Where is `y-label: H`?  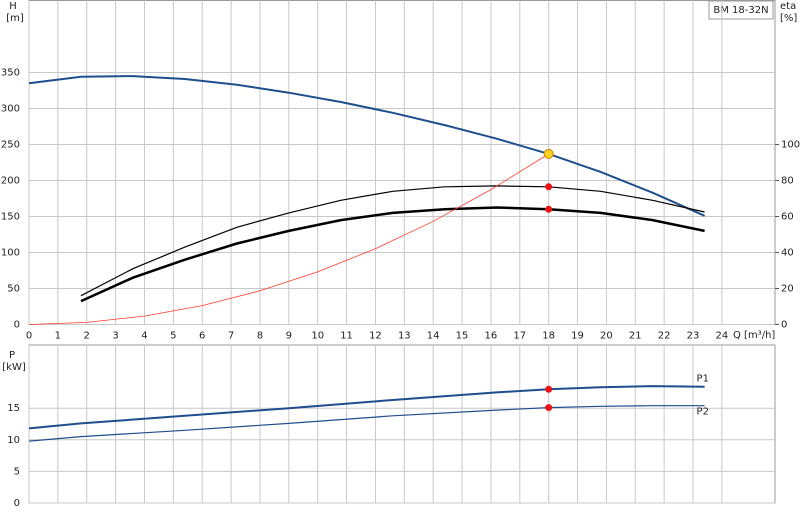 y-label: H is located at coordinates (13, 6).